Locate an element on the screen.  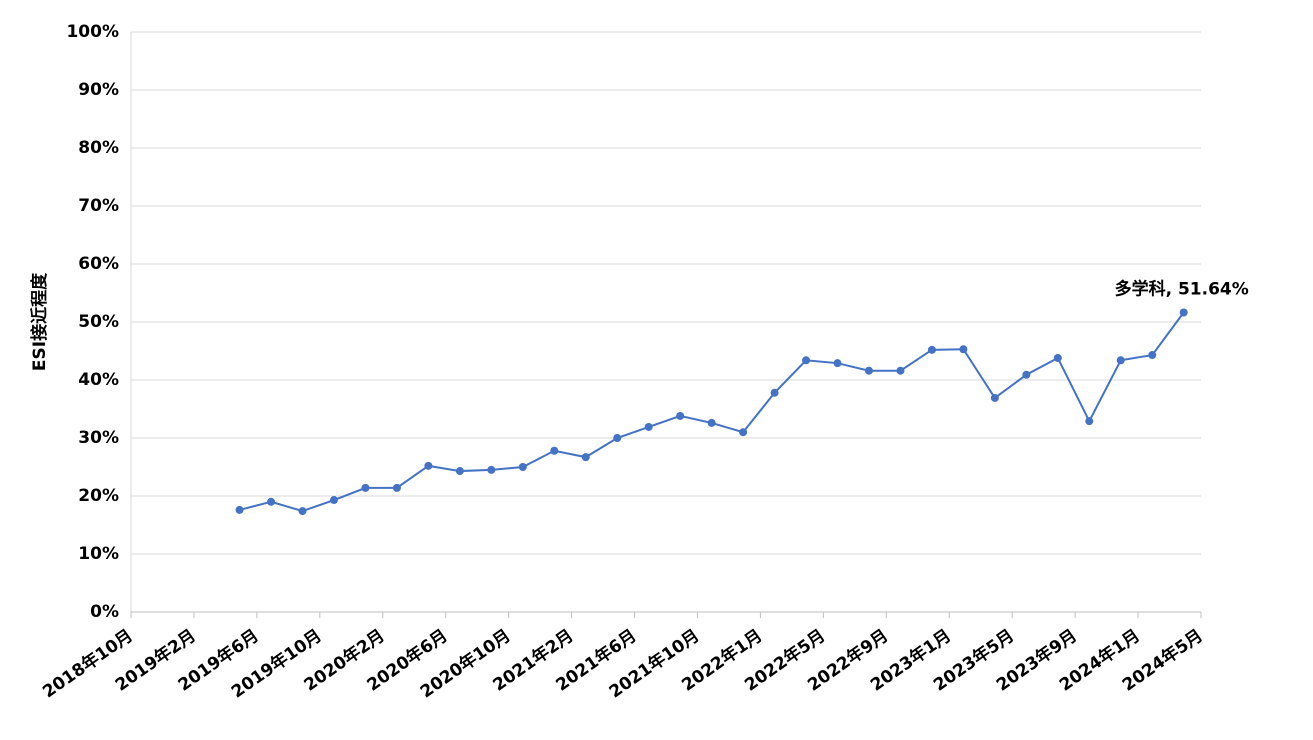
y-tick-label: 100% is located at coordinates (92, 32).